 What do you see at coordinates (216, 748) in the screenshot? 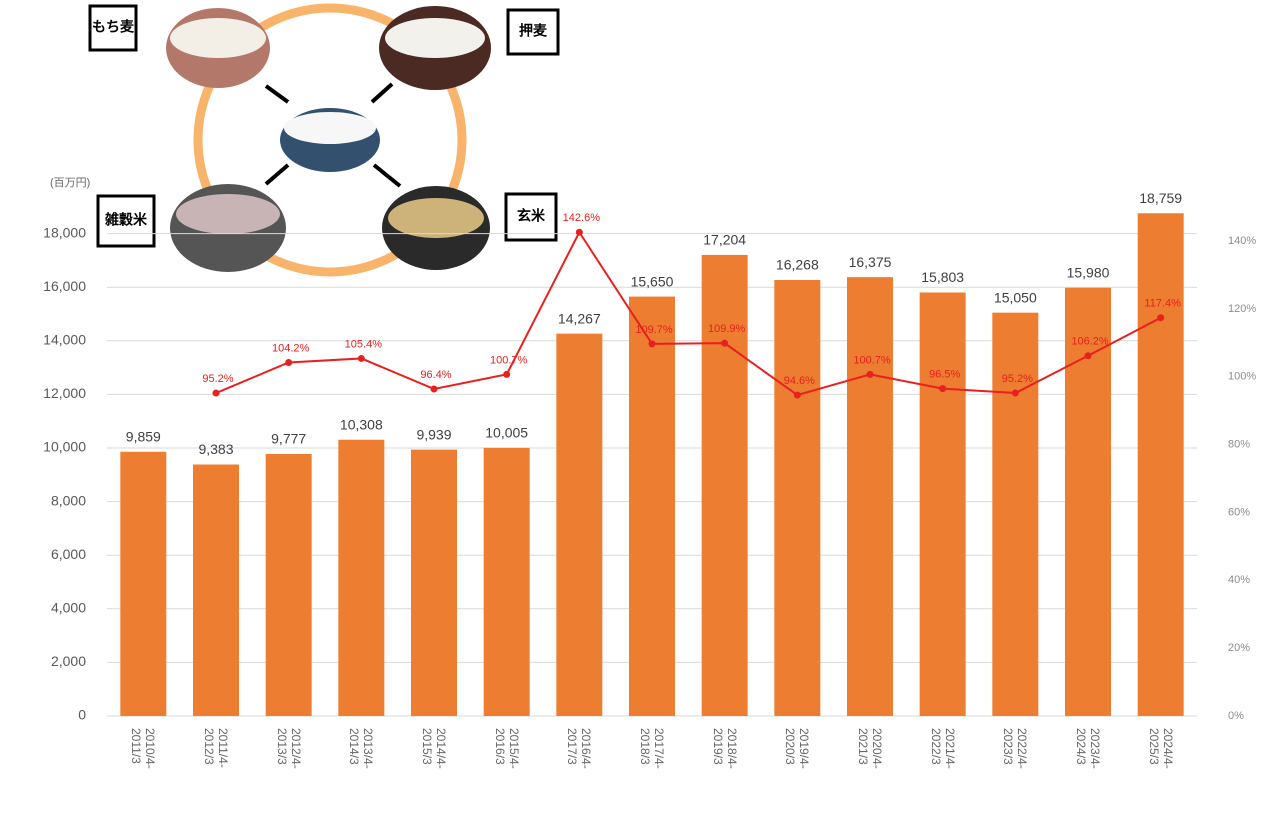
I see `x-tick-label: 2011/4-2012/3` at bounding box center [216, 748].